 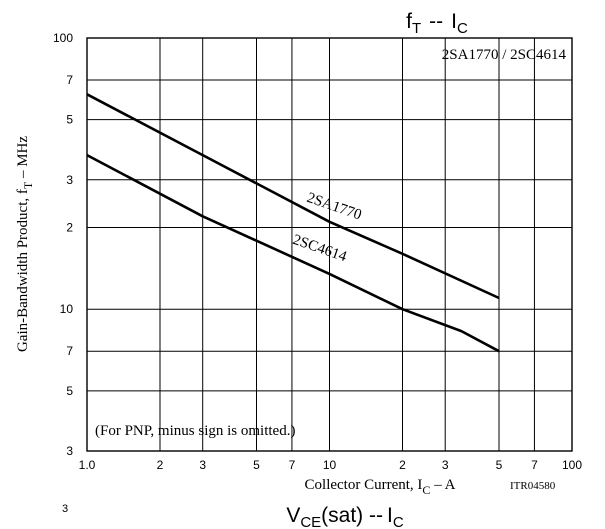 I want to click on x-axis-label: Collector Current, IC – A, so click(x=380, y=487).